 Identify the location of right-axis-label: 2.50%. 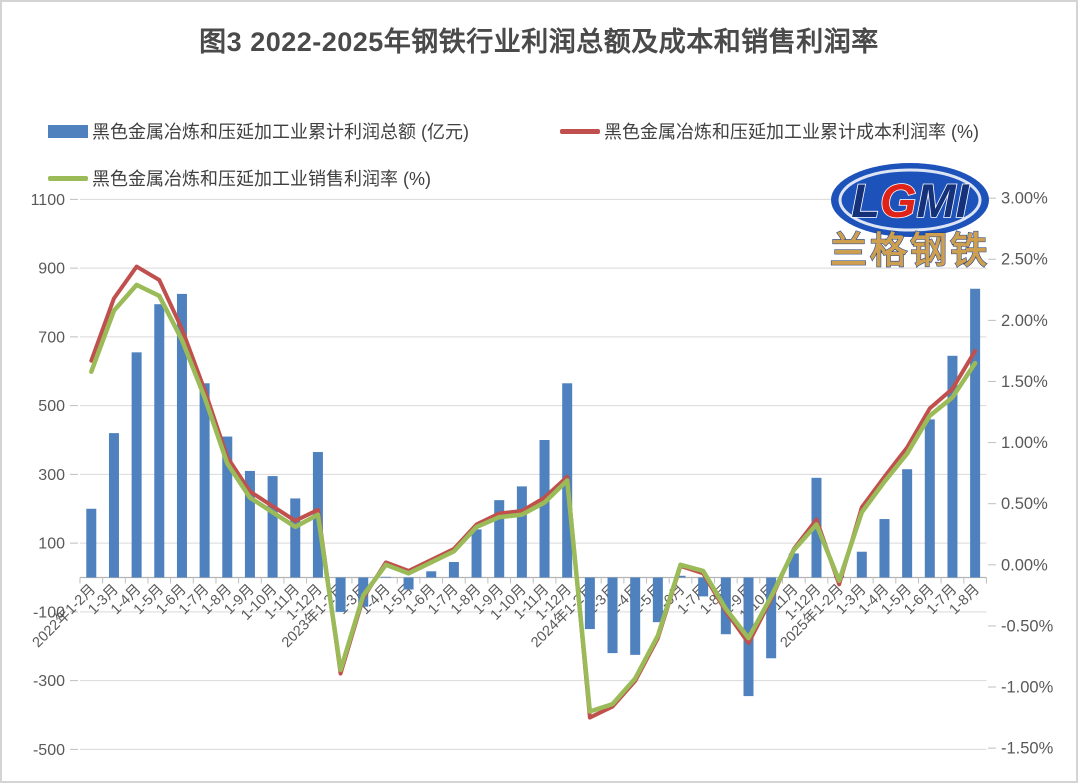
(1024, 260).